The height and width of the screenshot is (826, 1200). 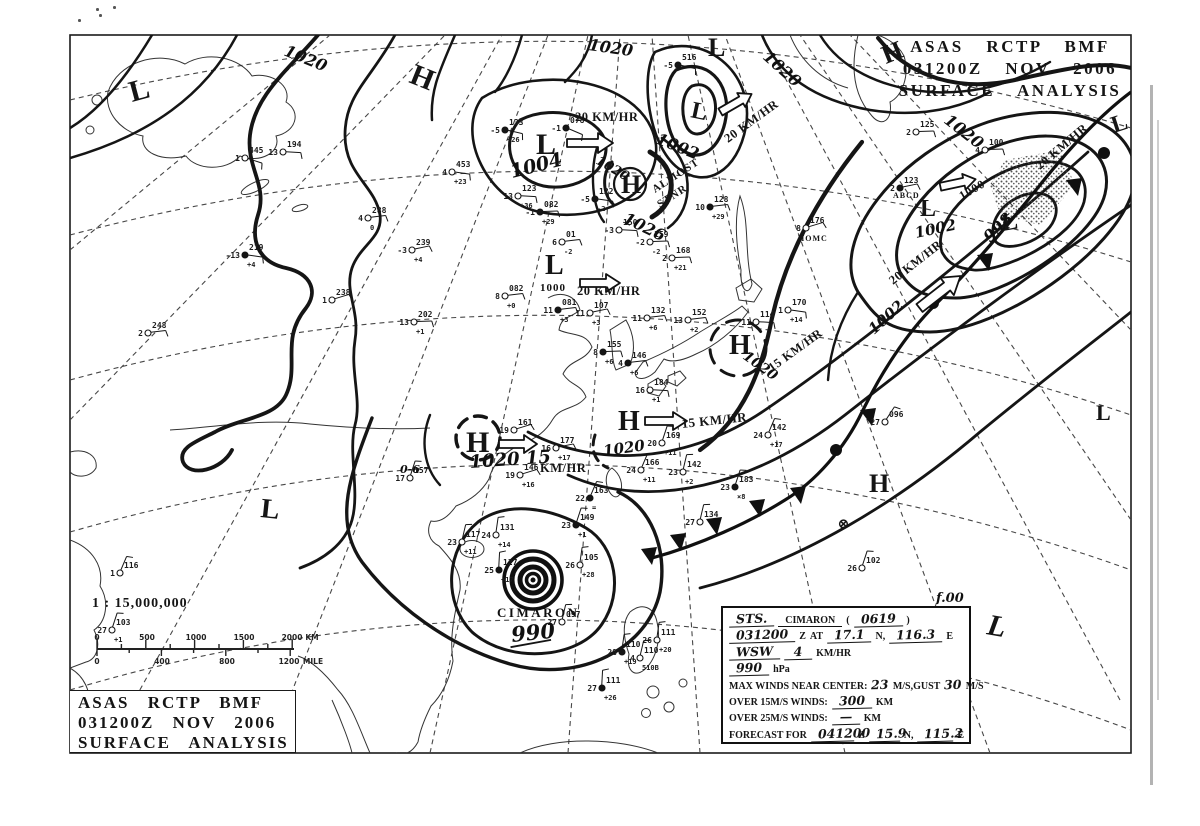 I want to click on svg-text: 4, so click(x=620, y=363).